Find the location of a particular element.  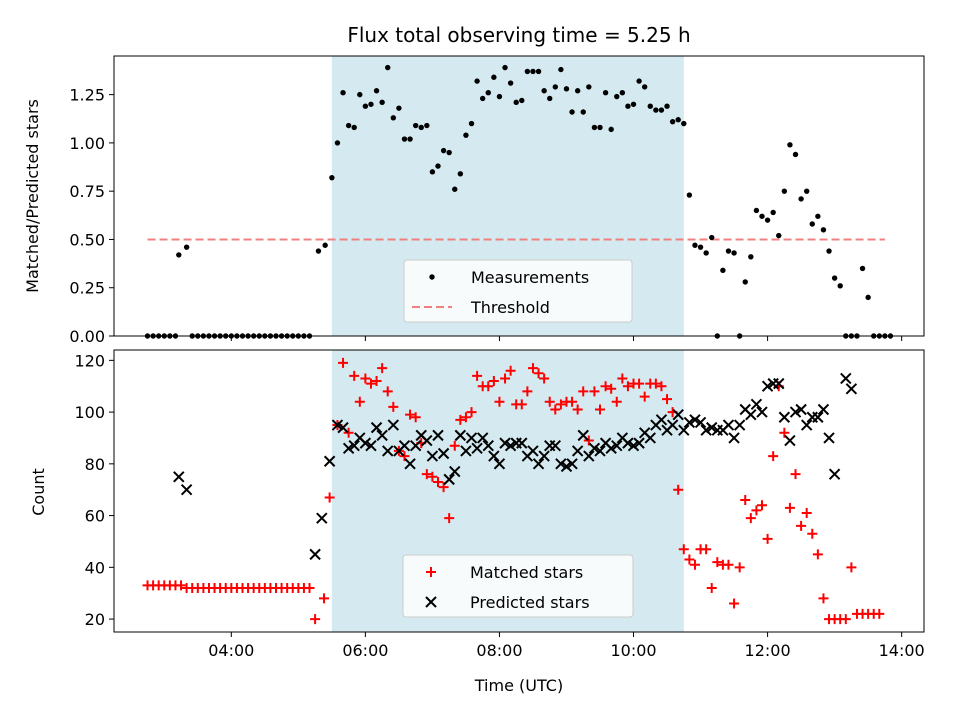

x-tick-label: 04:00 is located at coordinates (231, 650).